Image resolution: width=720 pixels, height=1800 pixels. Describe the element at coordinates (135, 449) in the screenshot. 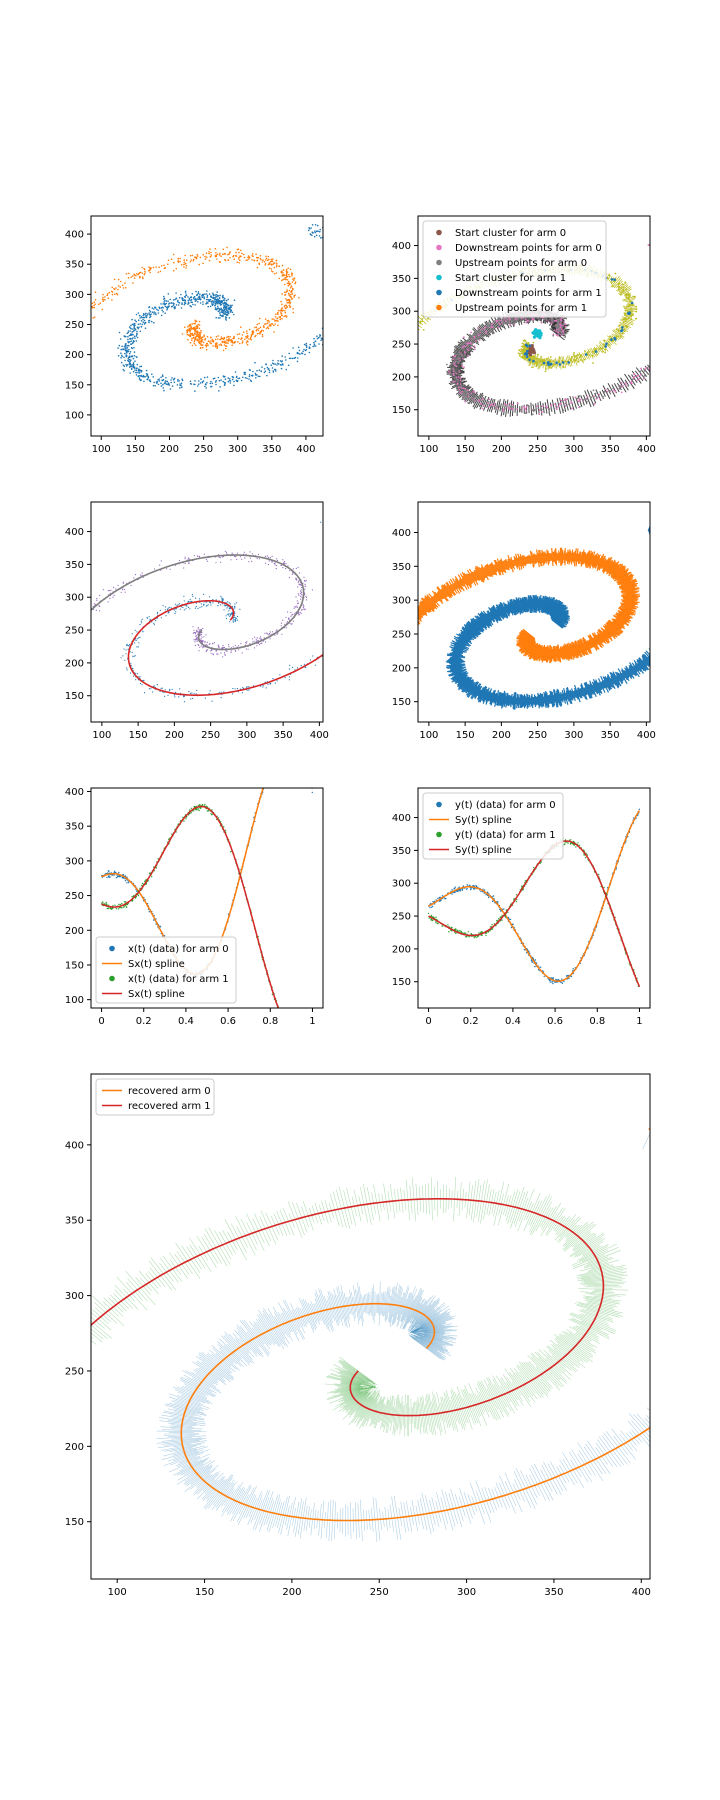

I see `x-tick-label: 150` at that location.